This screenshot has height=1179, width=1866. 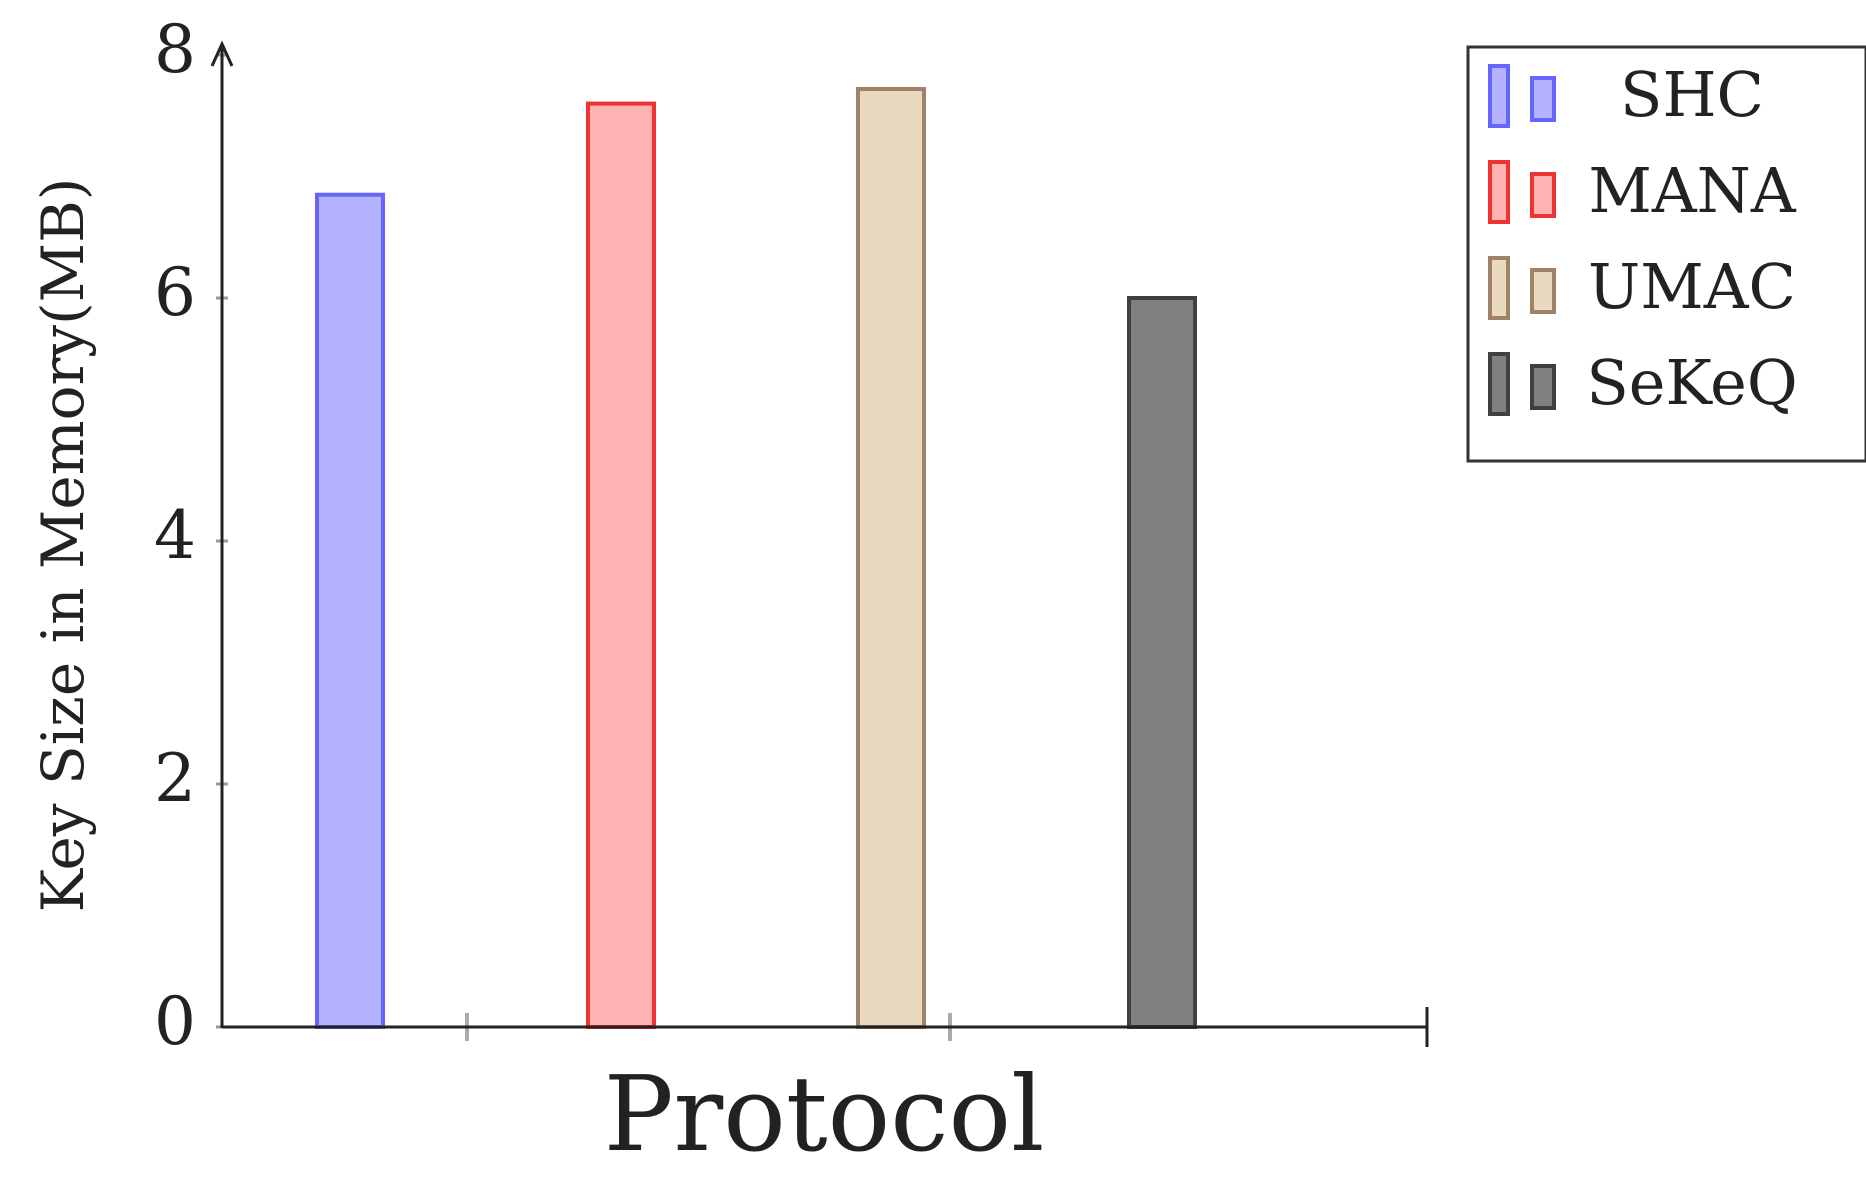 I want to click on y-tick-label: 0, so click(x=175, y=1021).